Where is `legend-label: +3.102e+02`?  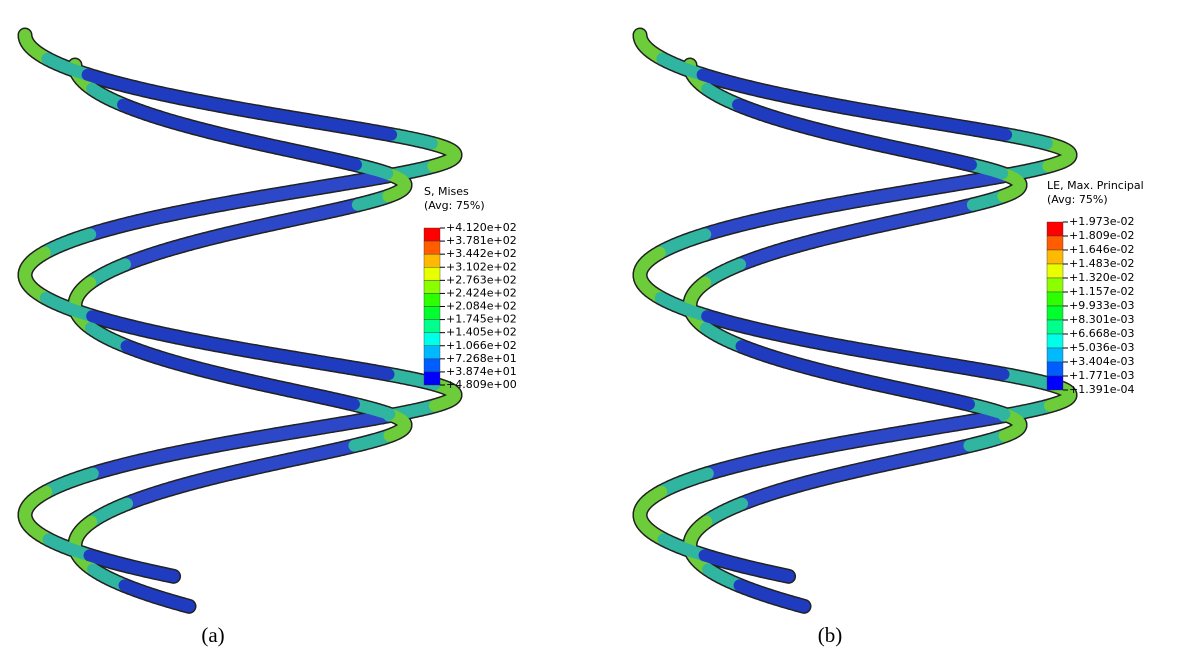
legend-label: +3.102e+02 is located at coordinates (481, 266).